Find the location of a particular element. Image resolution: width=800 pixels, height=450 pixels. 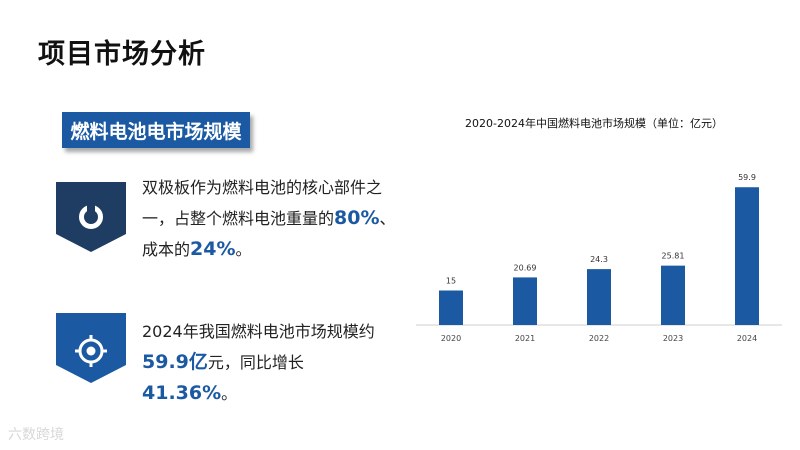

bar-2022 is located at coordinates (599, 297).